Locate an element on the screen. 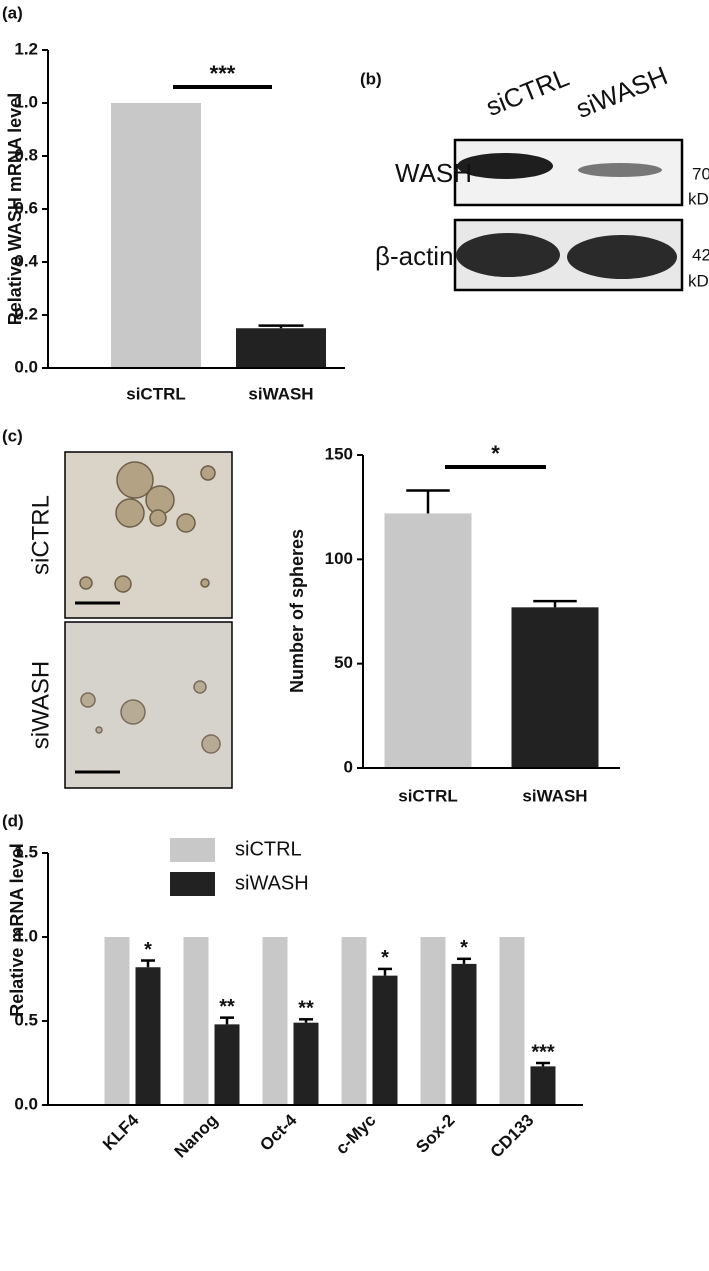 Image resolution: width=709 pixels, height=1271 pixels. y-axis-label: Relative WASH mRNA level is located at coordinates (15, 209).